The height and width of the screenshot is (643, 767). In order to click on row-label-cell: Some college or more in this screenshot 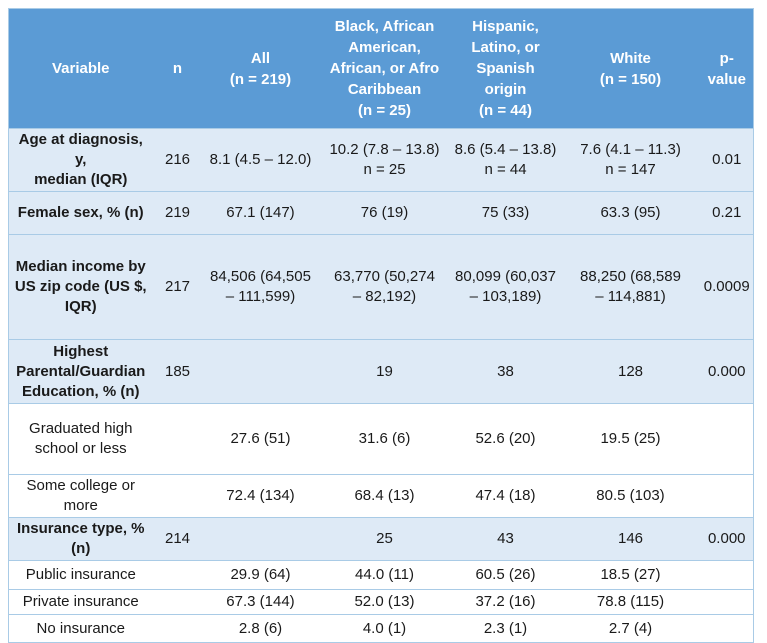, I will do `click(80, 496)`.